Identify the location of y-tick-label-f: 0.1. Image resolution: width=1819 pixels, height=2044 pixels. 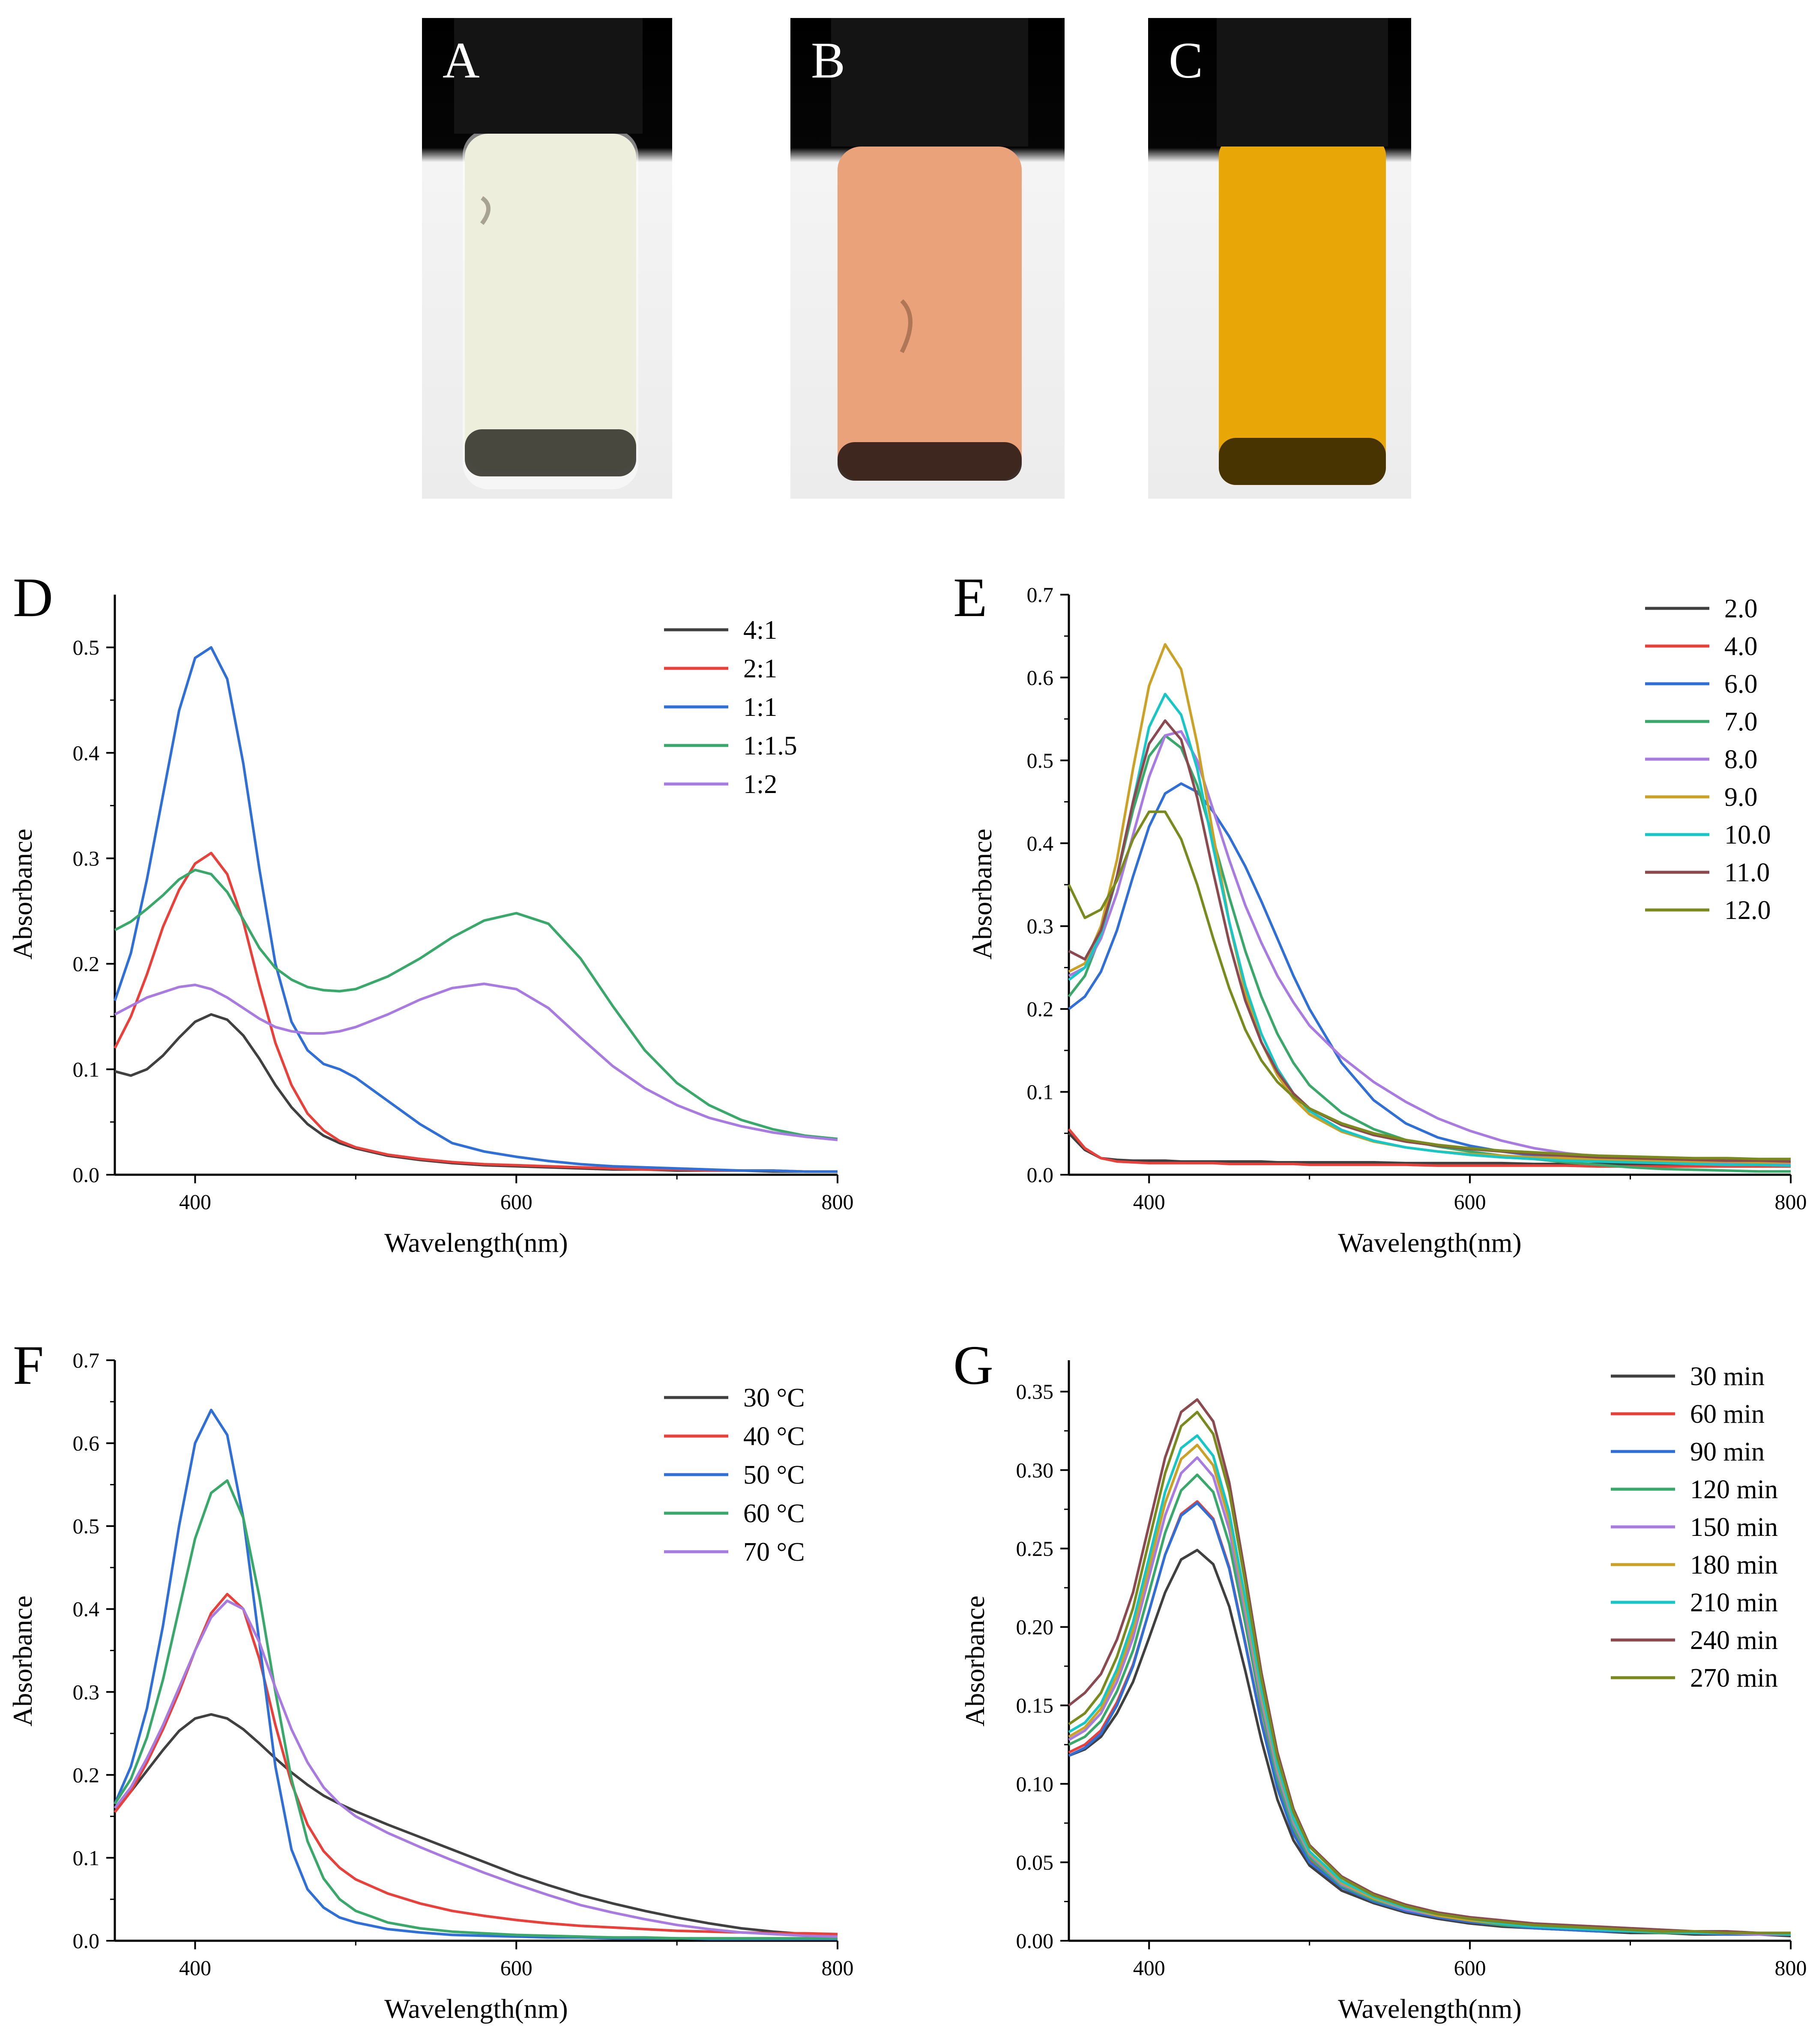
(86, 1858).